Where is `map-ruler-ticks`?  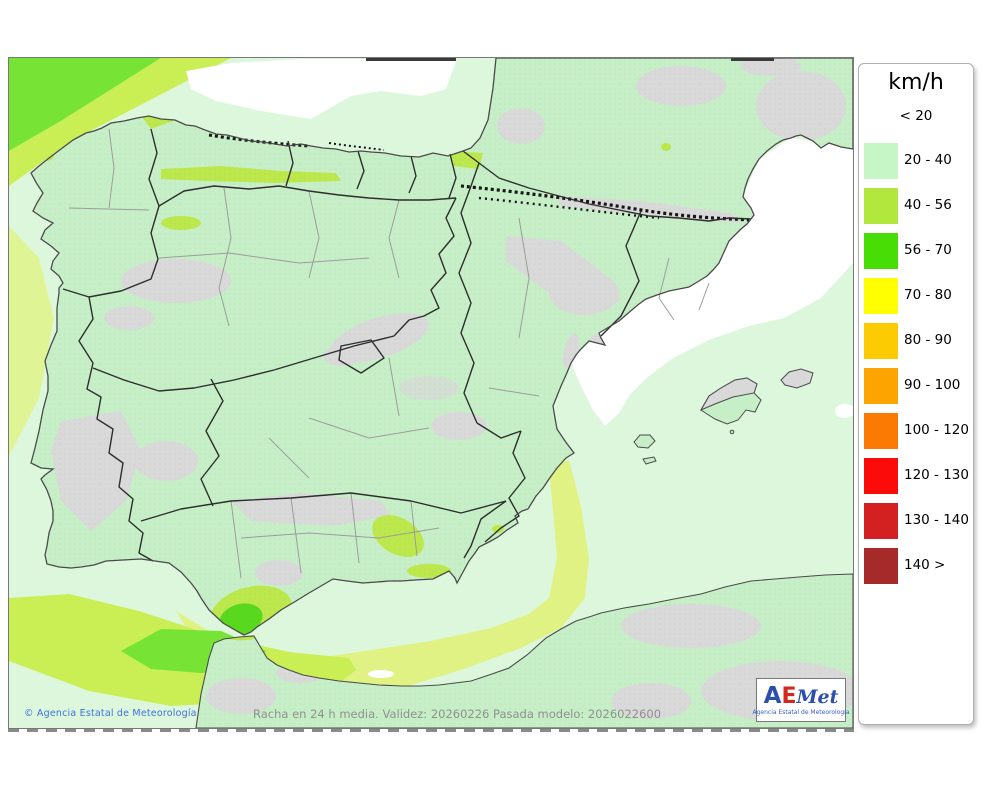
map-ruler-ticks is located at coordinates (431, 730).